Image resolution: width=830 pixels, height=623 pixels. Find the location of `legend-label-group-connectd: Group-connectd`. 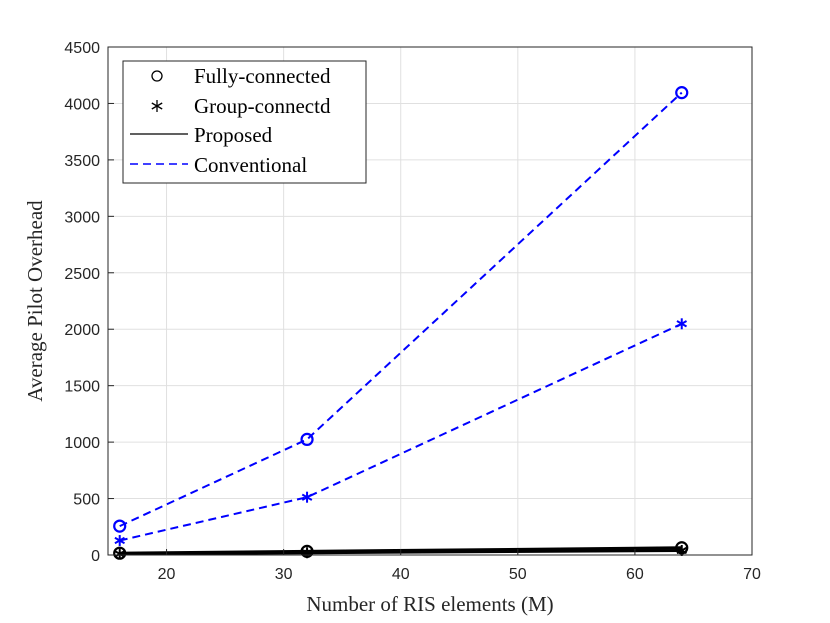

legend-label-group-connectd: Group-connectd is located at coordinates (262, 106).